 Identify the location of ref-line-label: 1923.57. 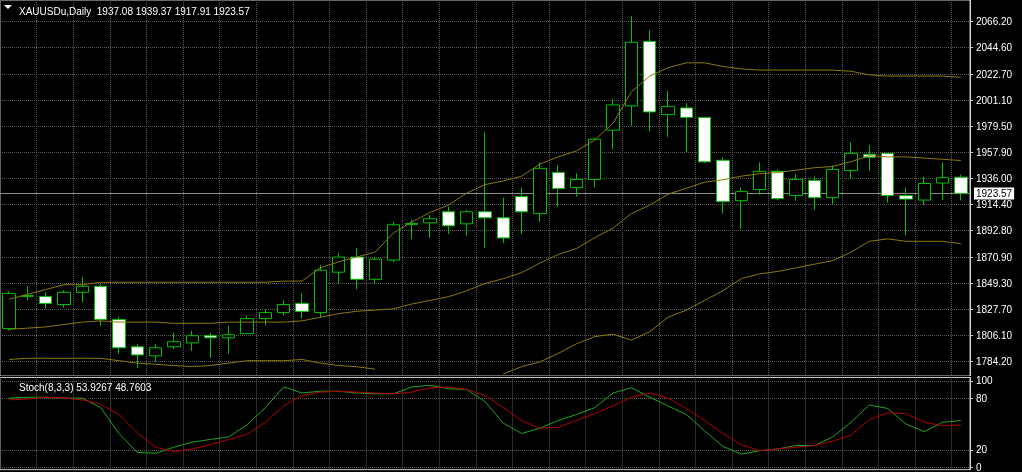
(994, 194).